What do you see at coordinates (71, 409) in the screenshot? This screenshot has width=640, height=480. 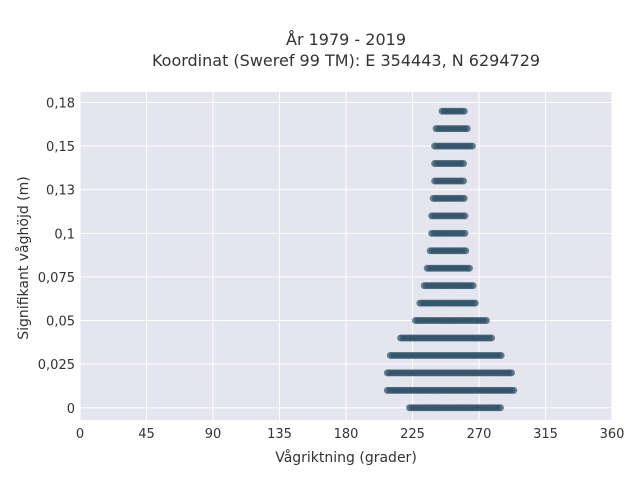 I see `y-tick-label: 0` at bounding box center [71, 409].